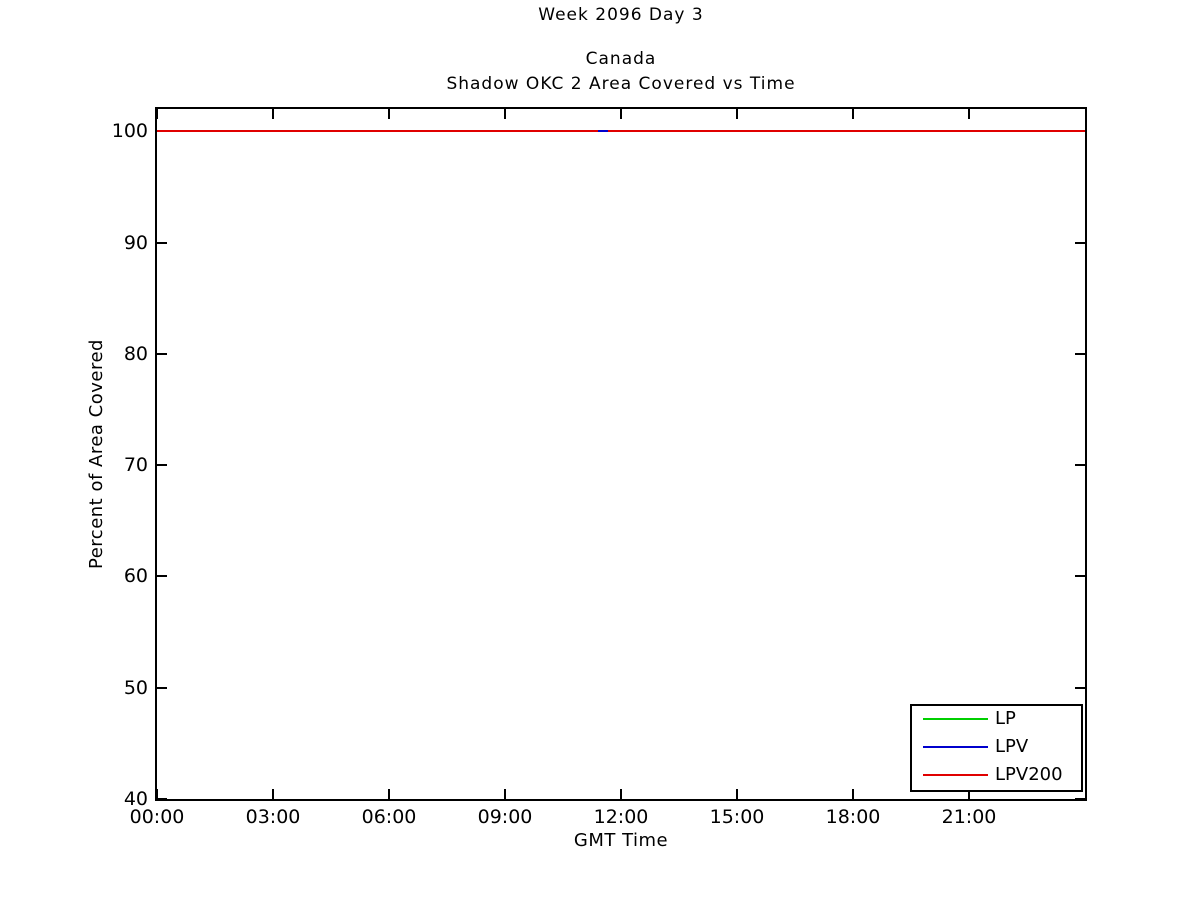 The width and height of the screenshot is (1200, 900). Describe the element at coordinates (955, 775) in the screenshot. I see `legend-swatch-lpv200` at that location.